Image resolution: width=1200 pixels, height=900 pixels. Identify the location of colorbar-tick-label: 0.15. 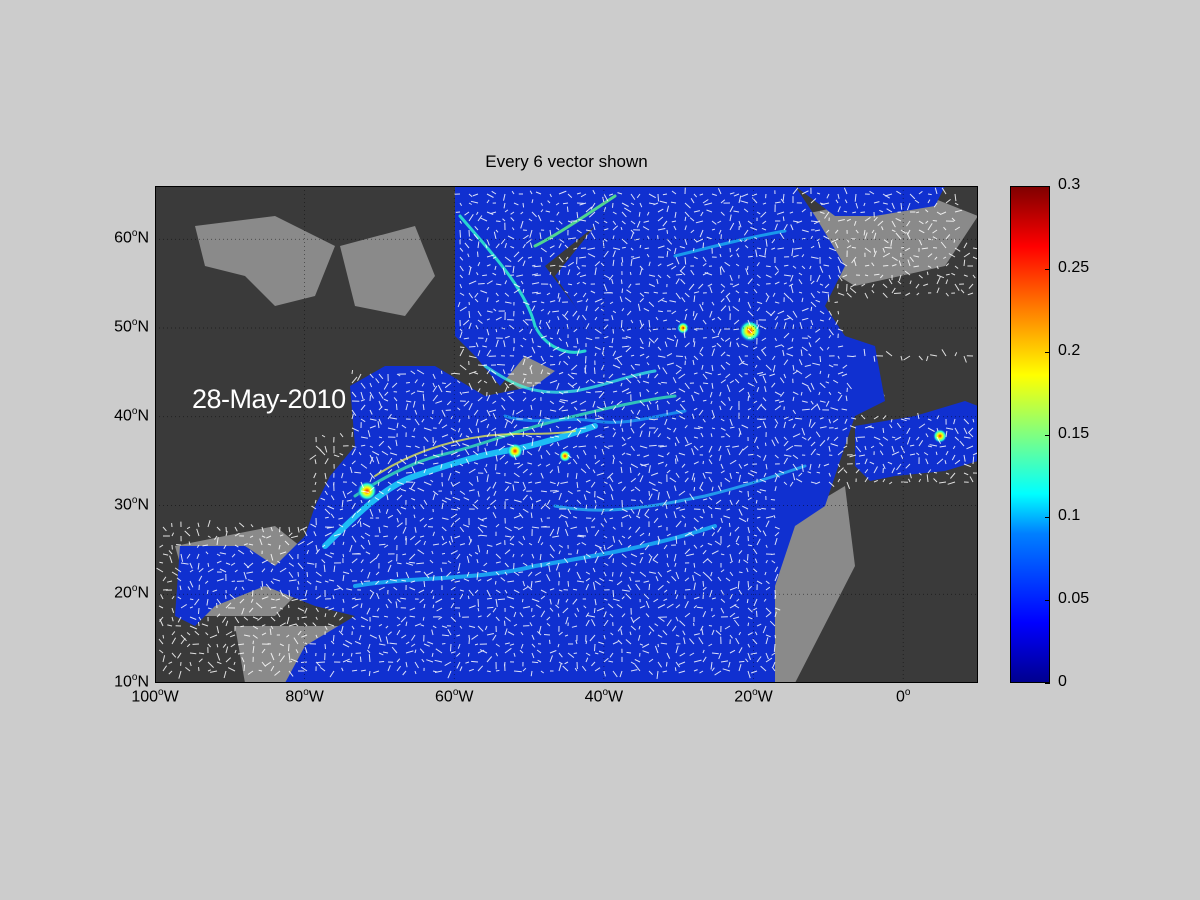
(1074, 433).